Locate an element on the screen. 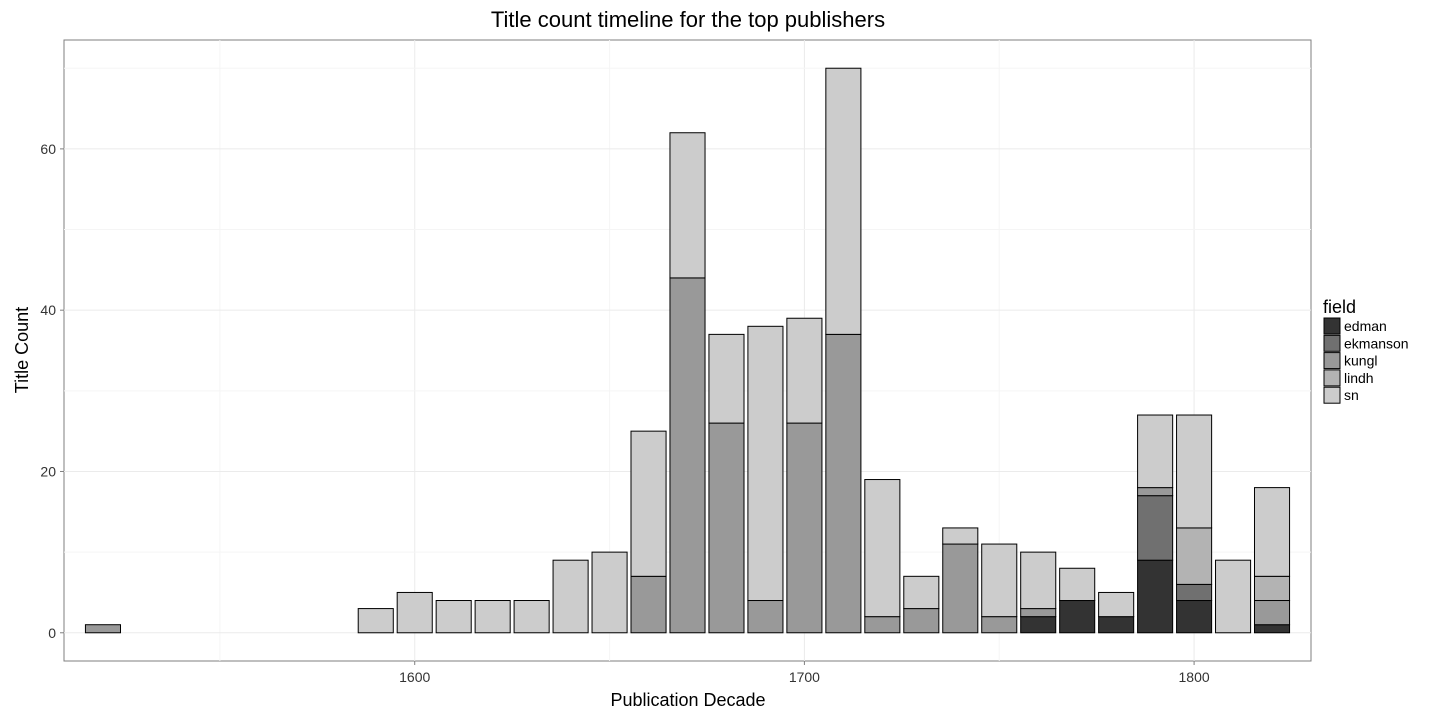  legend-swatch-sn is located at coordinates (1332, 395).